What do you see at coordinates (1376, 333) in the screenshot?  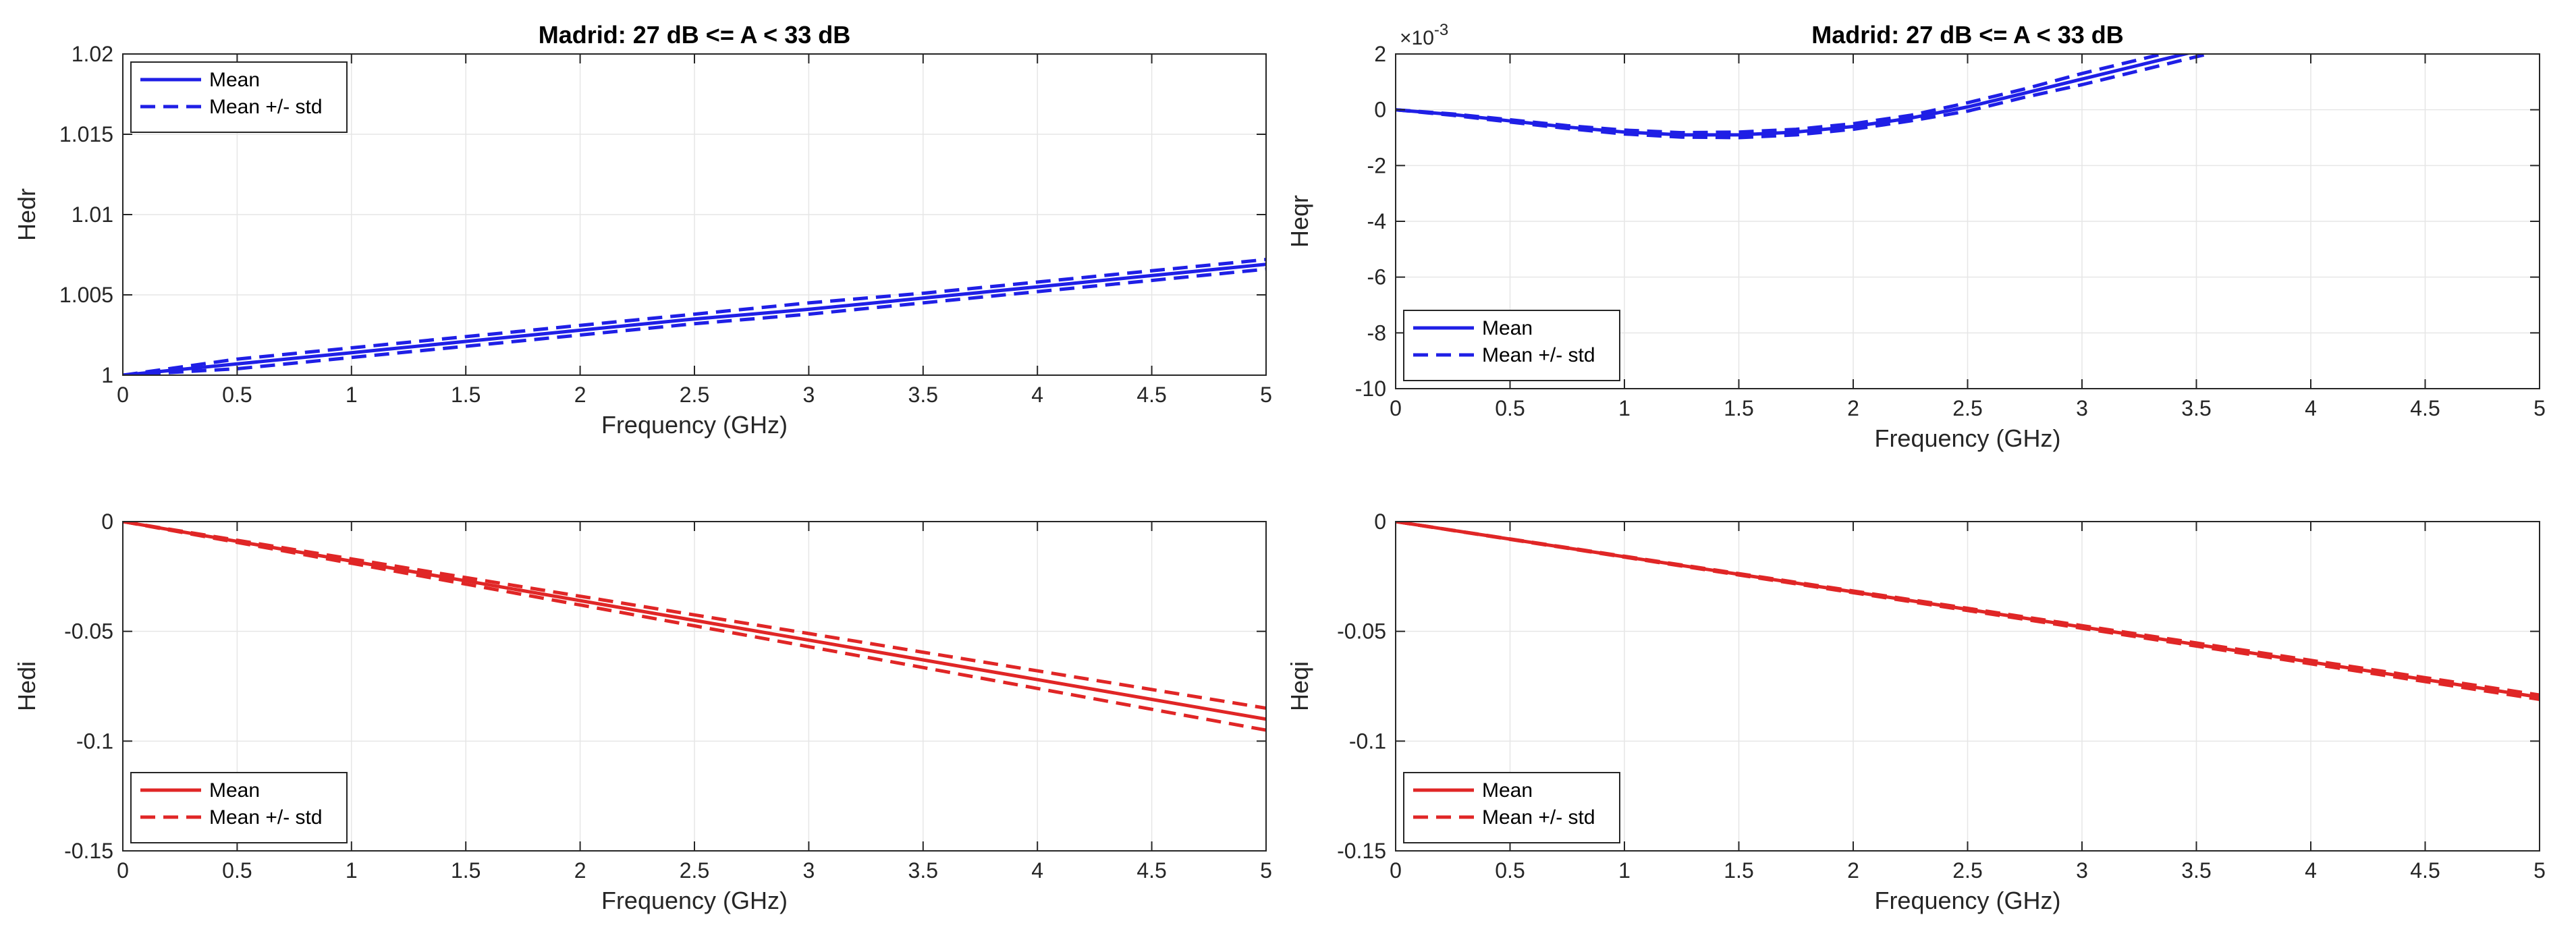 I see `y-tick-label: -8` at bounding box center [1376, 333].